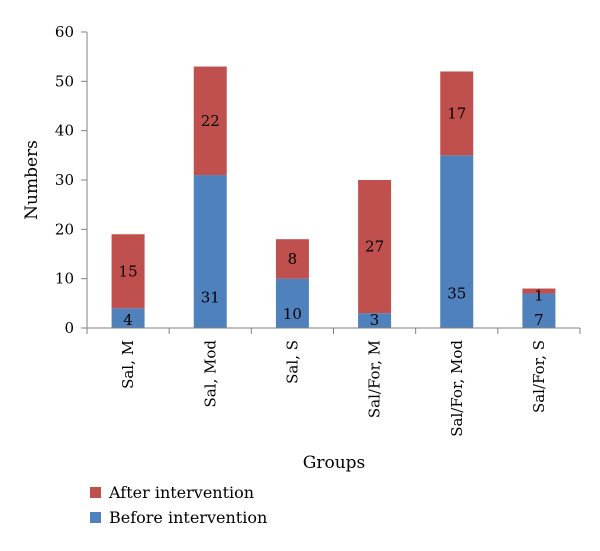  I want to click on y-tick-label: 20, so click(64, 229).